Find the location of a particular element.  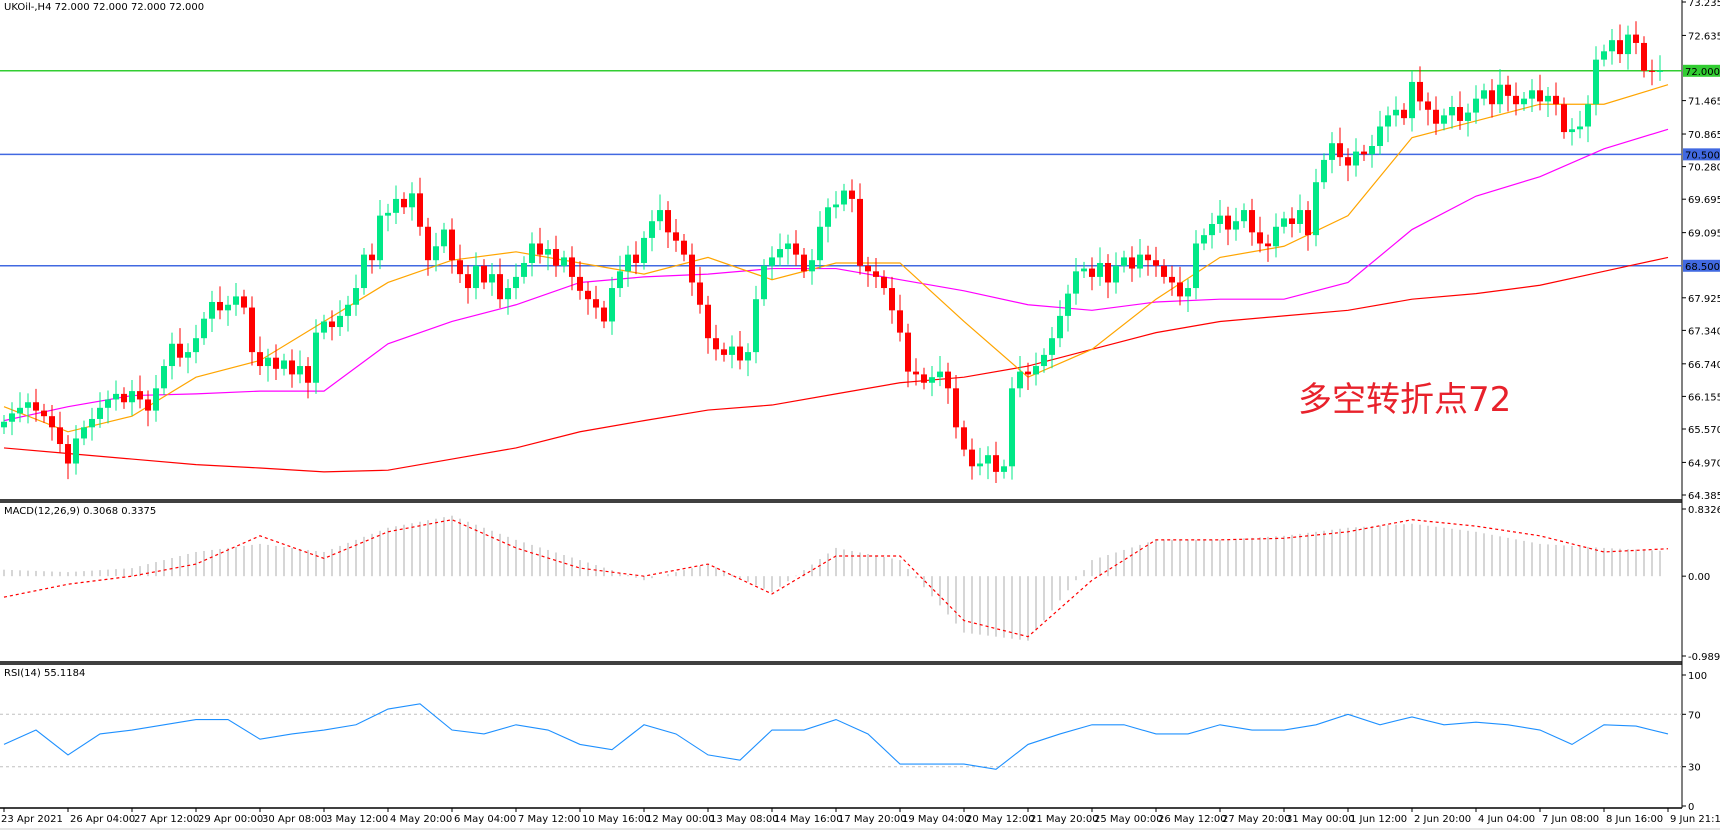

price-tick-label: 69.095 is located at coordinates (1704, 234).